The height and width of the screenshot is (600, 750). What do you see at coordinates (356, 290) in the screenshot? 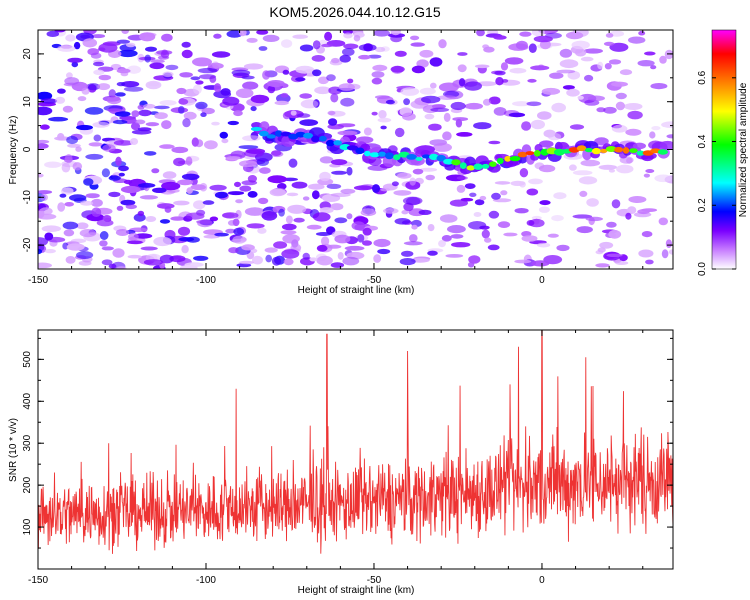
I see `spectrogram-x-label: Height of straight line (km)` at bounding box center [356, 290].